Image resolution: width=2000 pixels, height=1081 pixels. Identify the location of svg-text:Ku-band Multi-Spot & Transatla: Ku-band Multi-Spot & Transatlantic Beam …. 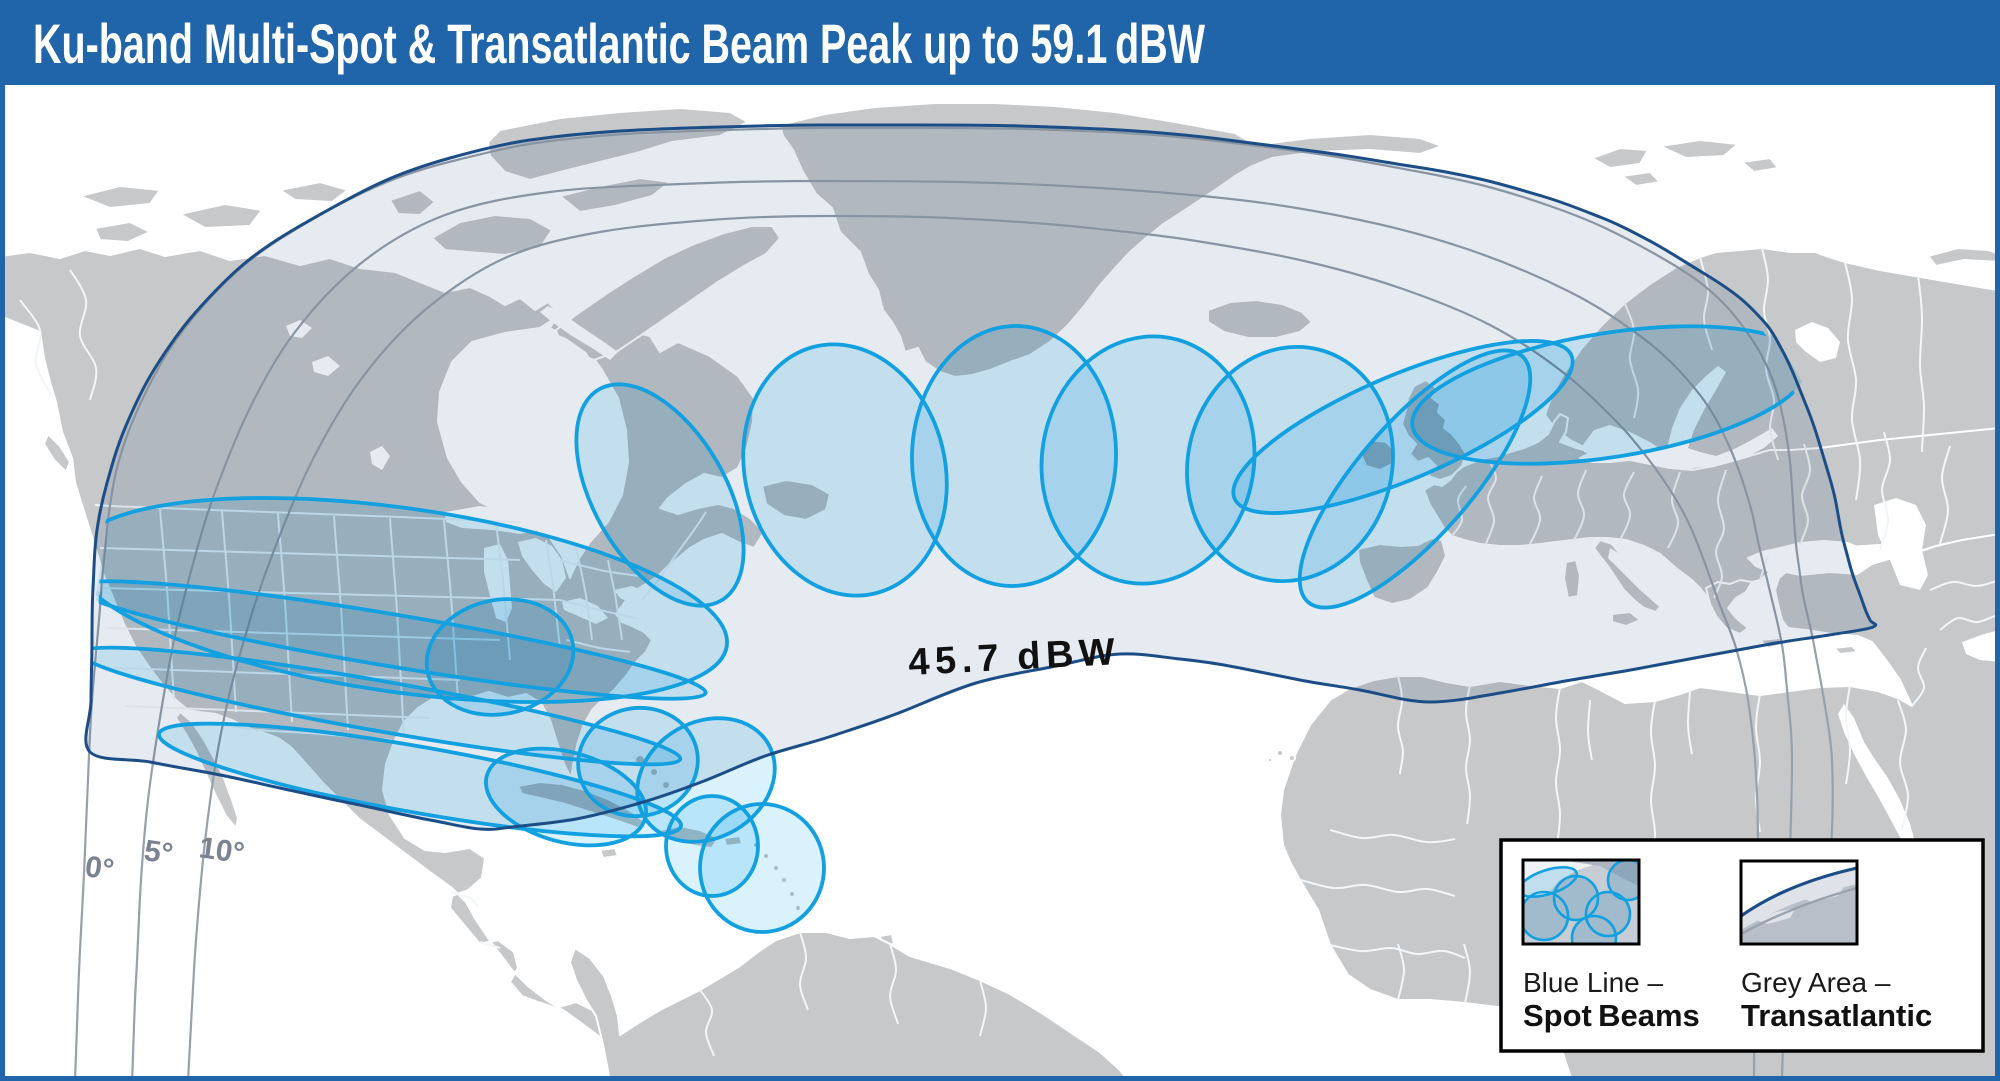
(619, 43).